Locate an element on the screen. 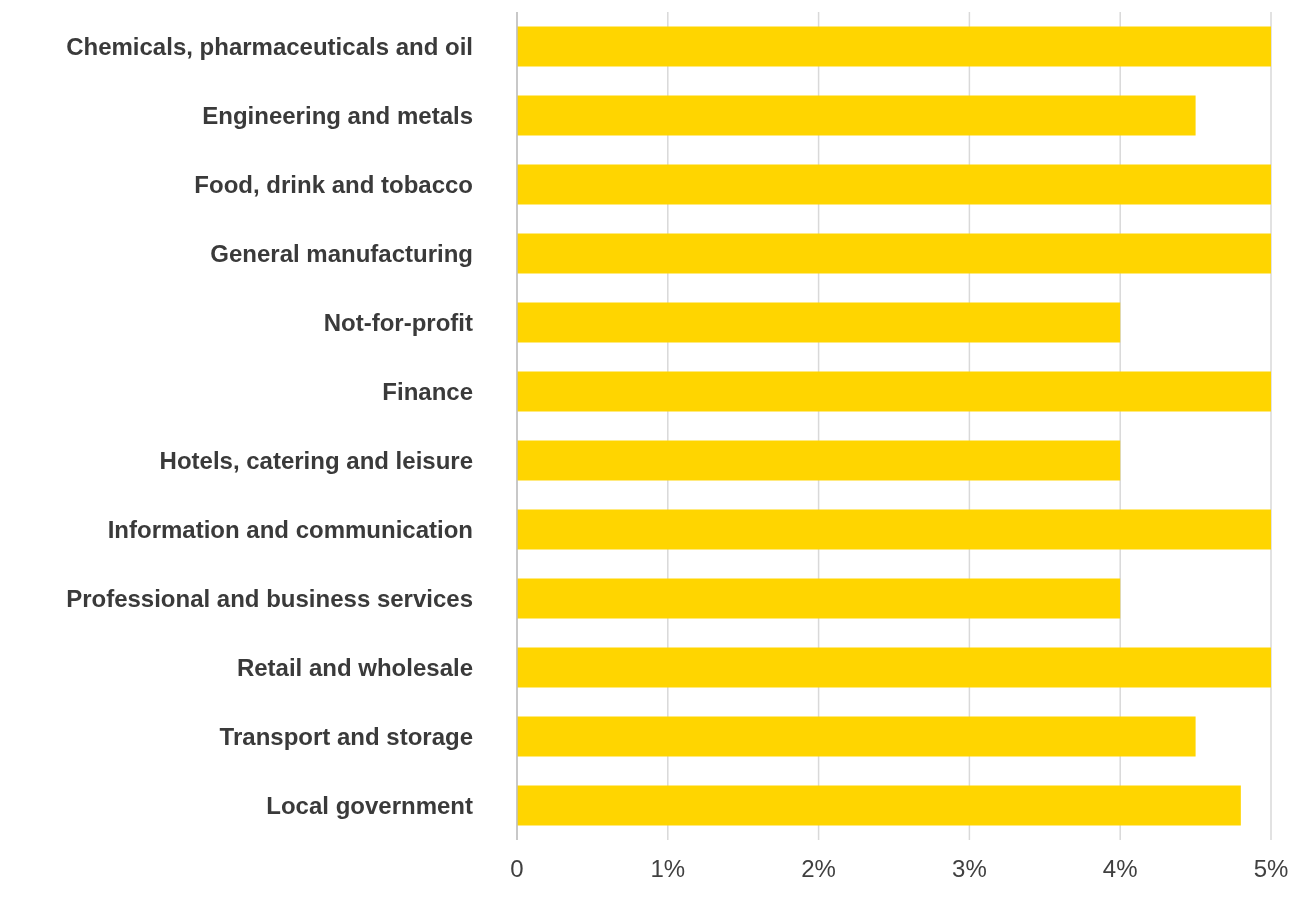  y-tick-label: Finance is located at coordinates (427, 392).